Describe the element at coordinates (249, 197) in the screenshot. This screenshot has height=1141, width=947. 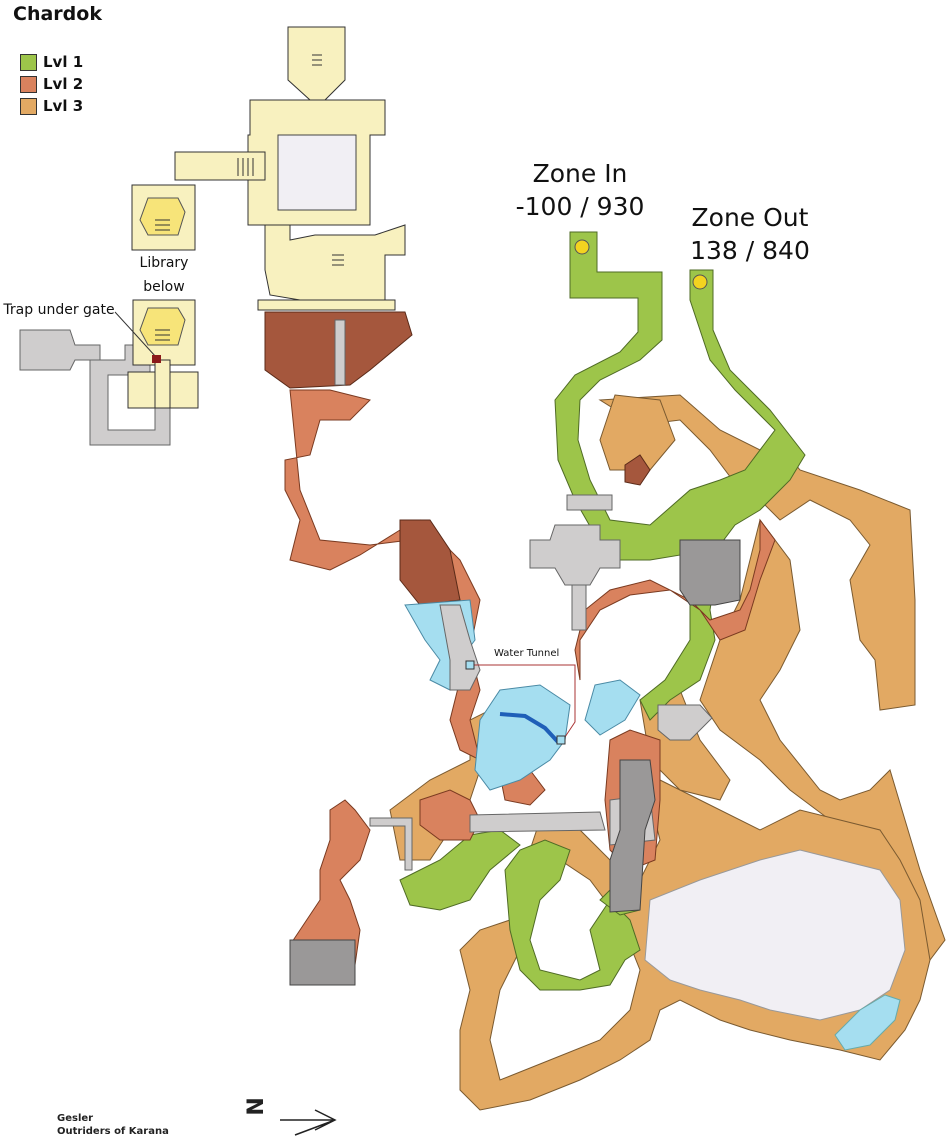
I see `palace-stairs` at that location.